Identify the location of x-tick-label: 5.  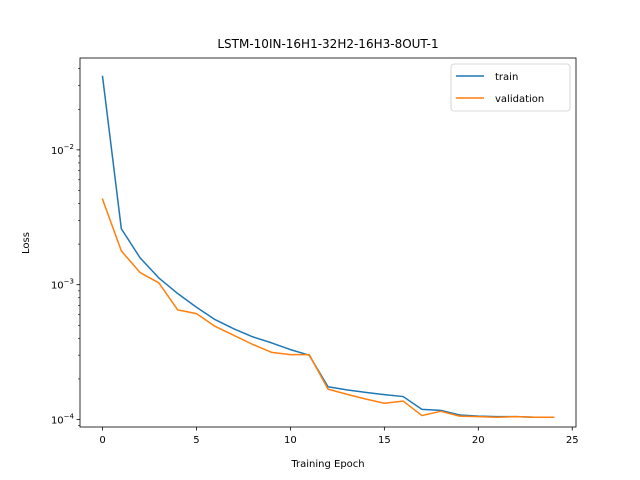
(196, 440).